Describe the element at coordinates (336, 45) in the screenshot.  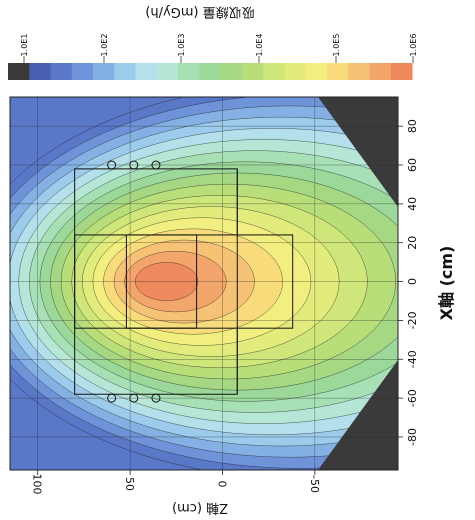
I see `colorbar-tick-label: 1.0E5` at that location.